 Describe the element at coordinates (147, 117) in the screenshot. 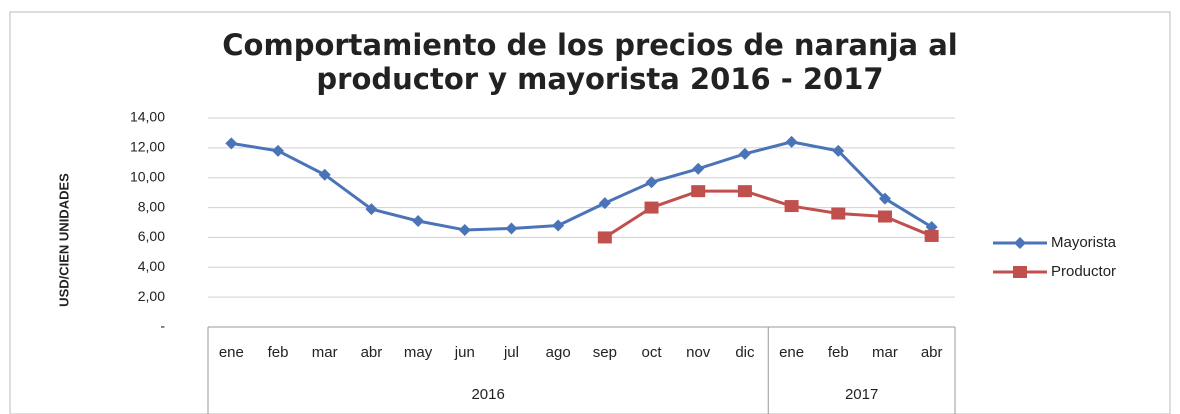

I see `y-tick-label: 14,00` at that location.